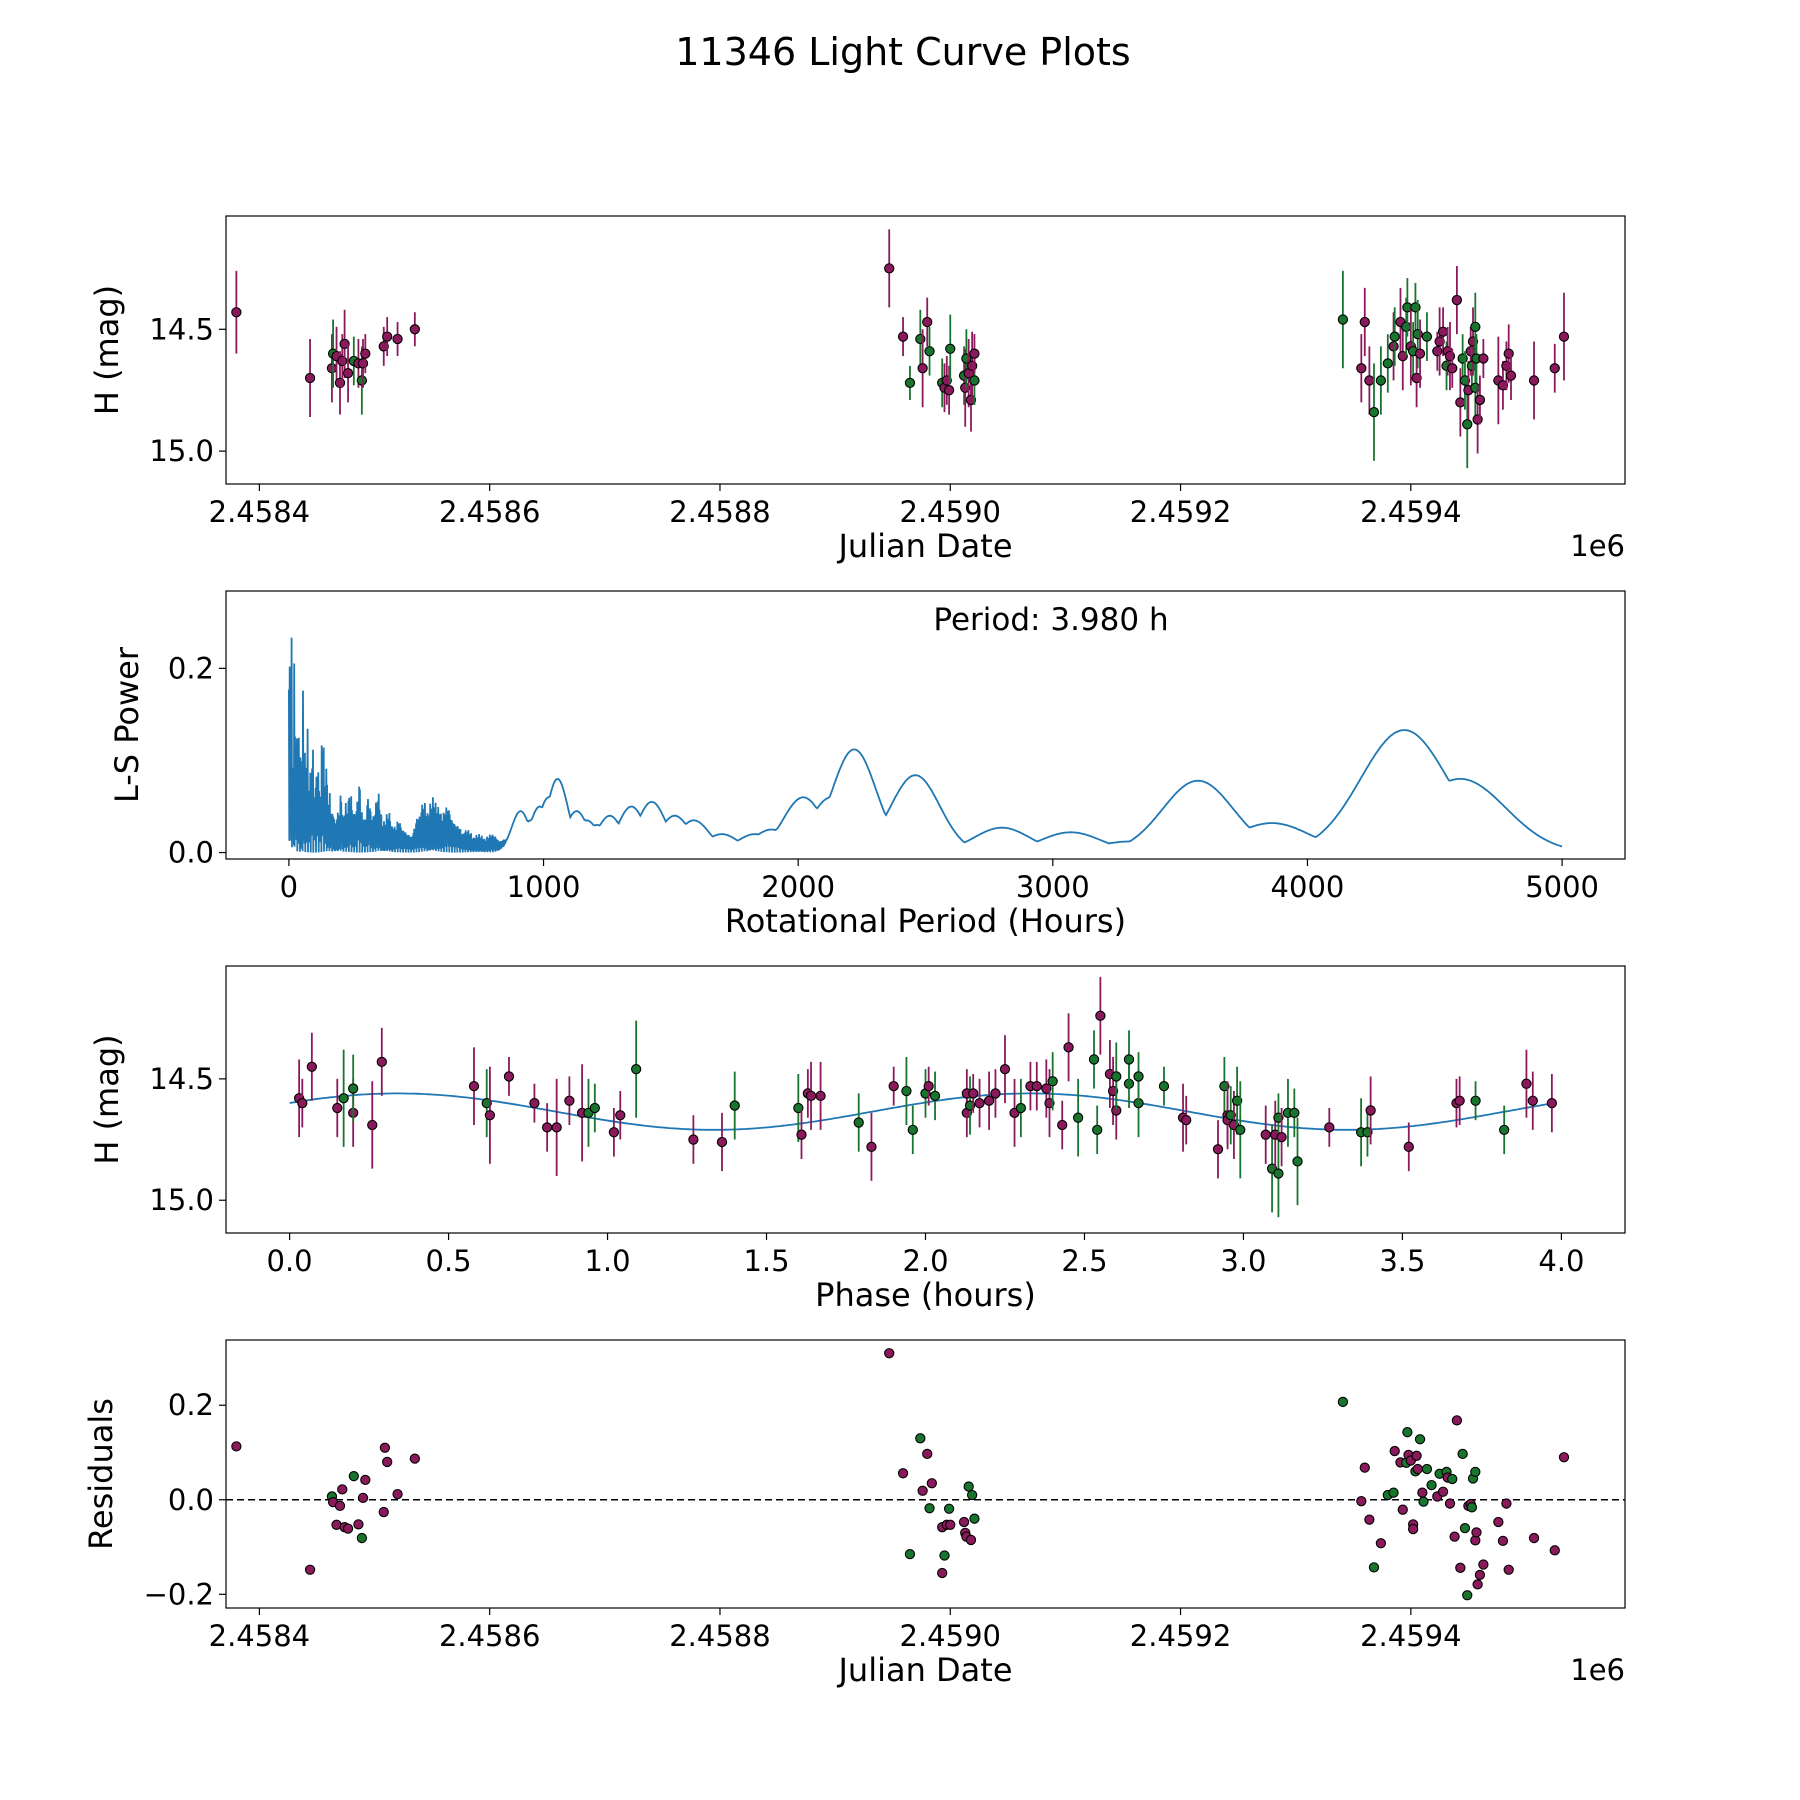 The image size is (1800, 1800). I want to click on y-tick-label: 0.0, so click(191, 1500).